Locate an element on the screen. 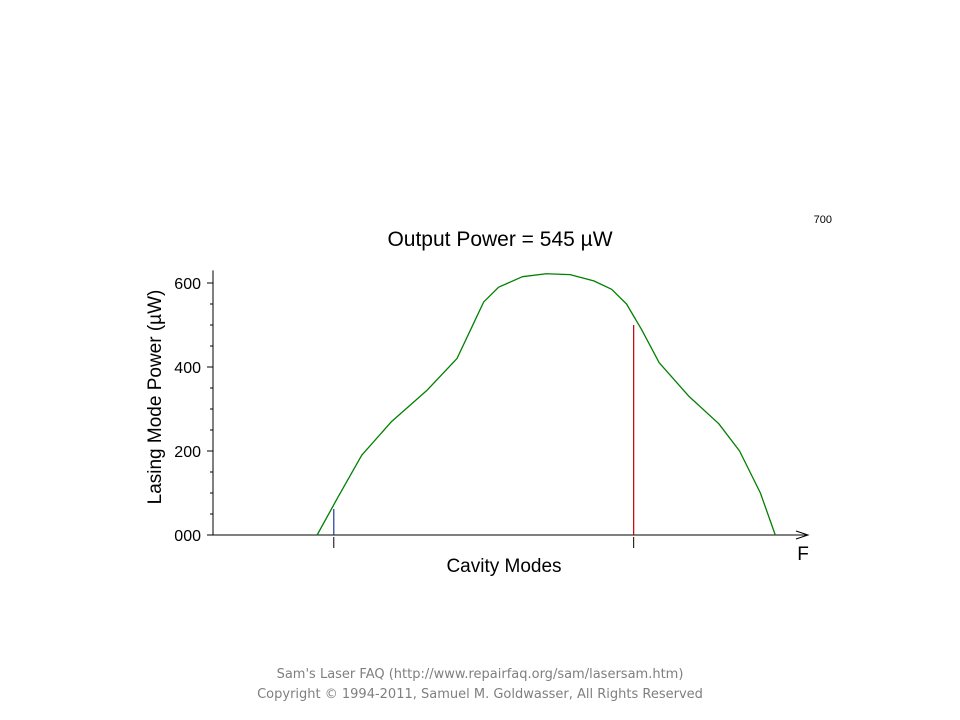  y-tick-label: 200 is located at coordinates (187, 452).